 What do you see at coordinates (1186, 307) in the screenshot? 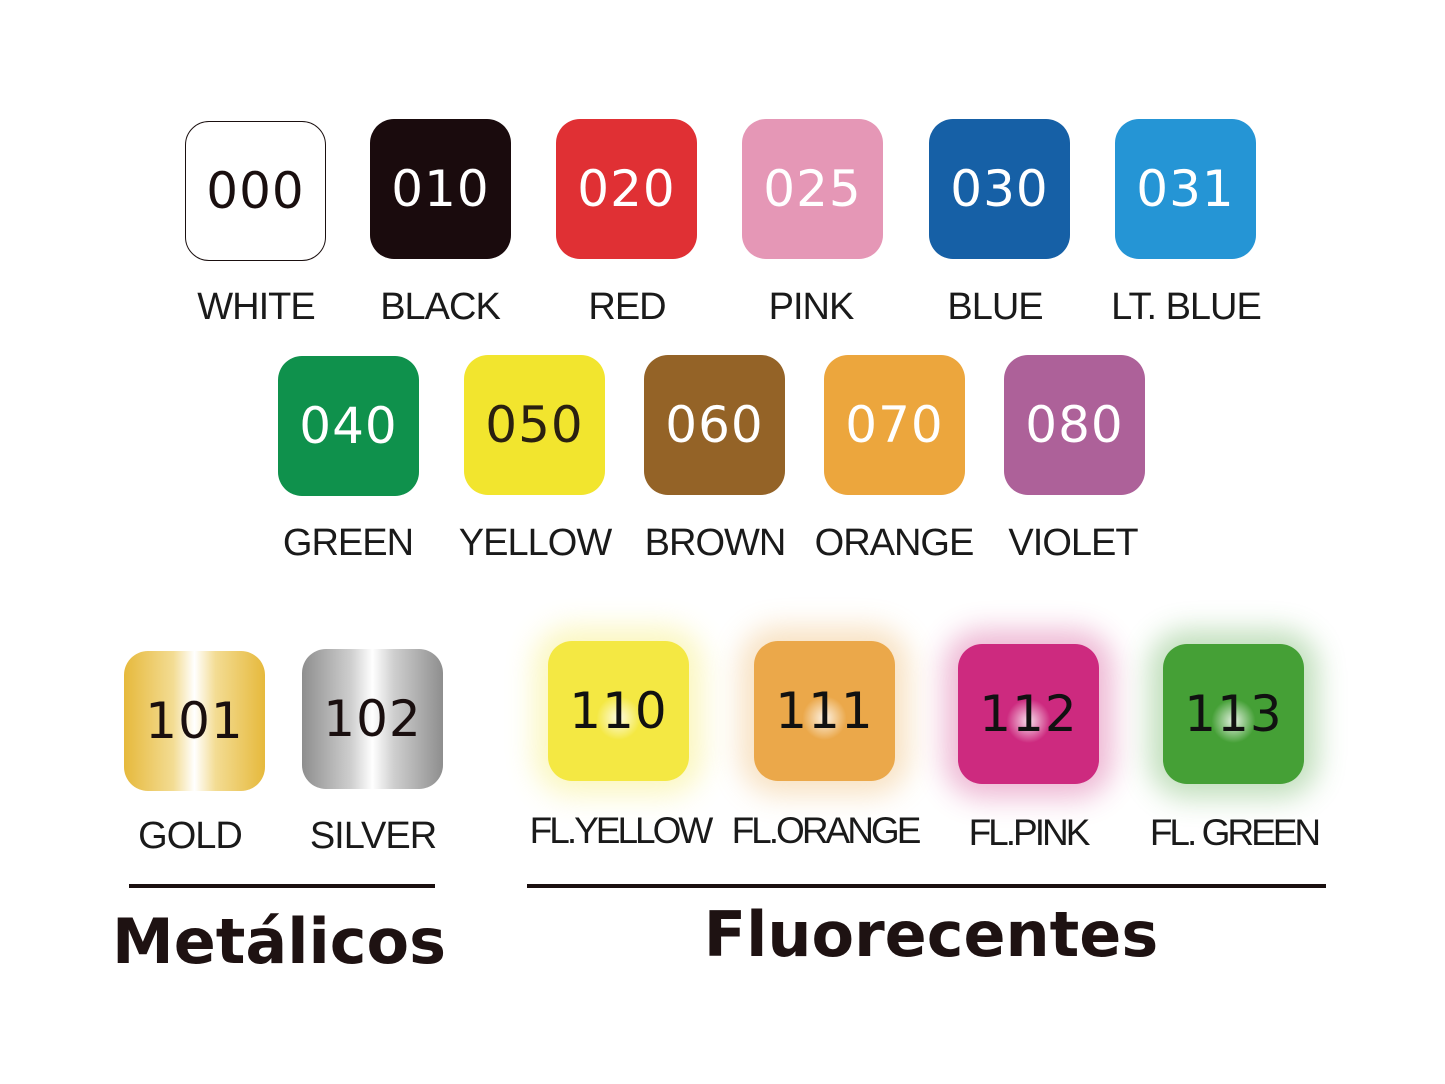
I see `swatch-label: LT. BLUE` at bounding box center [1186, 307].